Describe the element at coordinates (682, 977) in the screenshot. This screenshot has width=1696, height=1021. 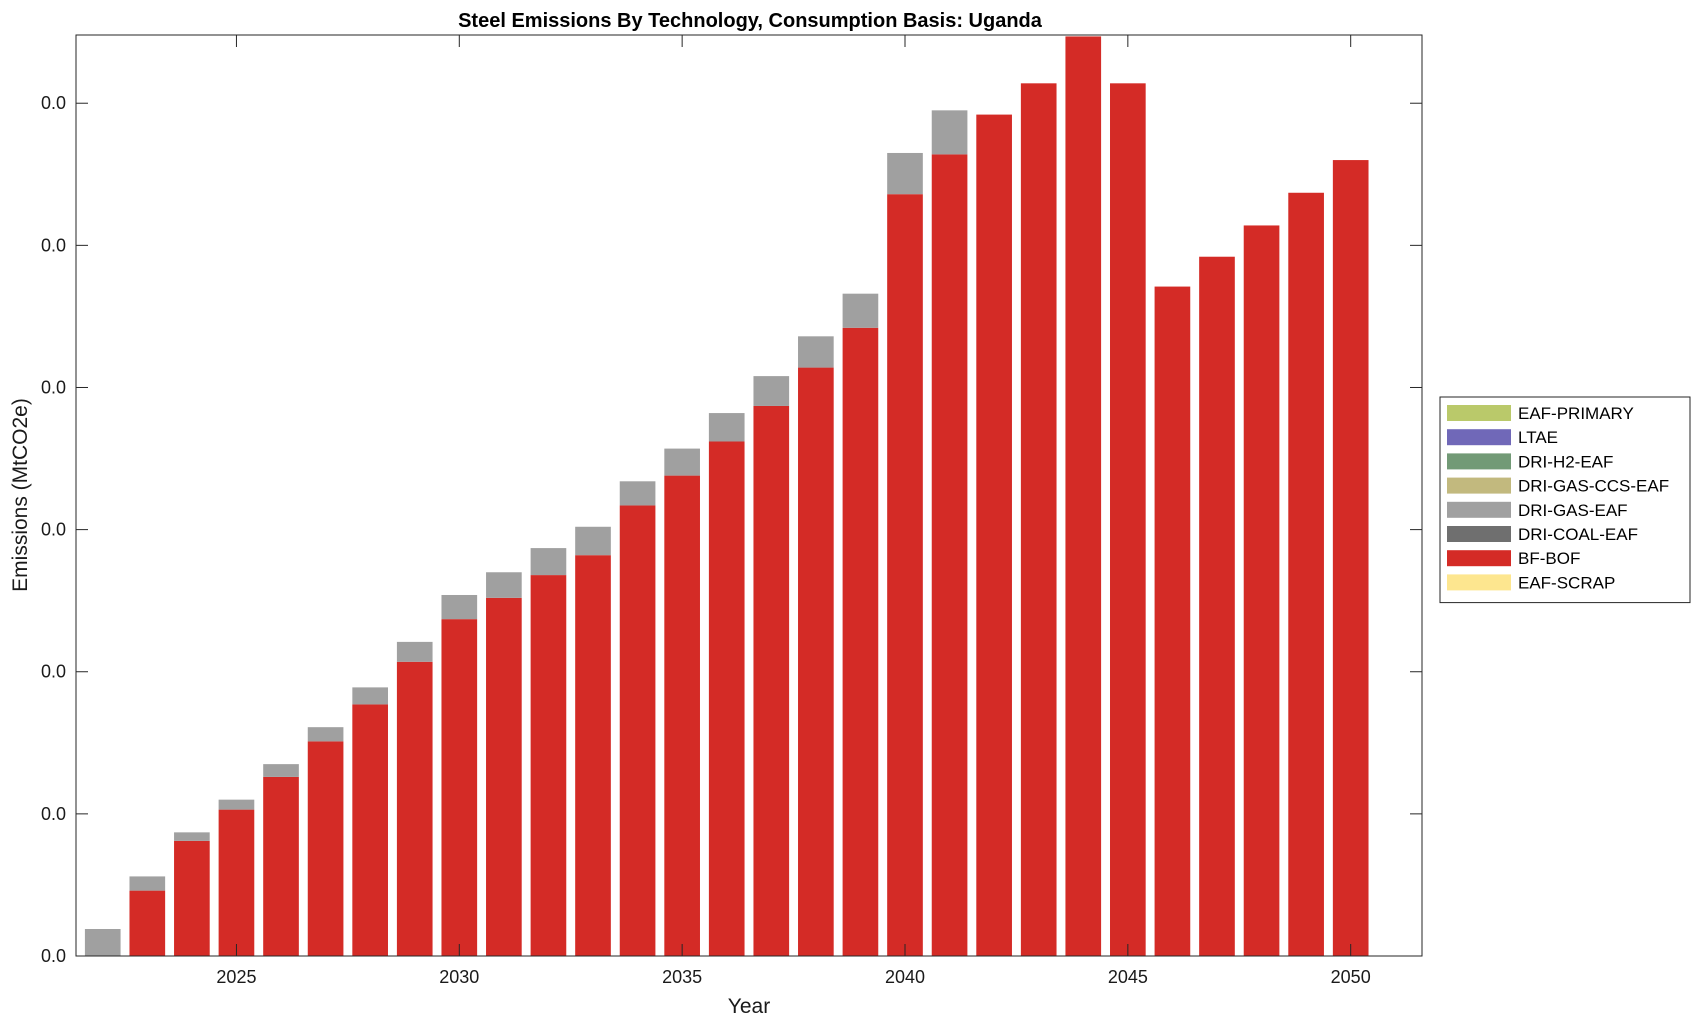
I see `x-tick-label: 2035` at that location.